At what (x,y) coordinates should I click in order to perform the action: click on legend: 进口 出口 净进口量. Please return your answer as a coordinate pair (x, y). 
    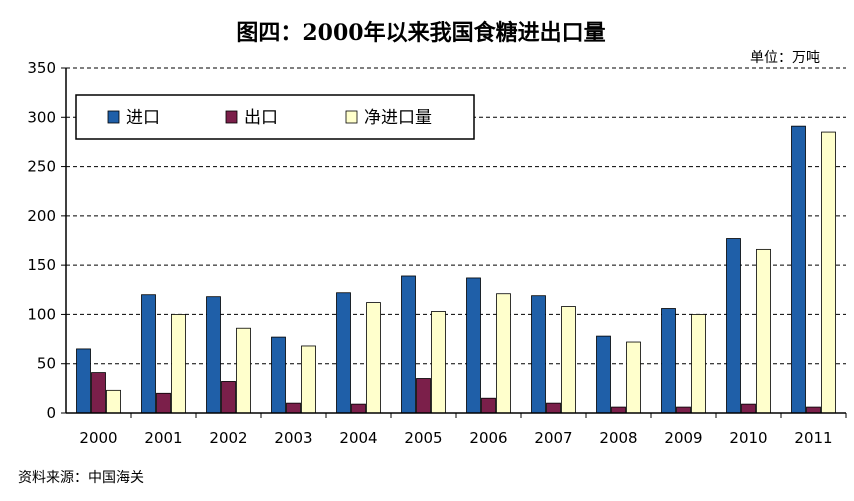
    Looking at the image, I should click on (275, 117).